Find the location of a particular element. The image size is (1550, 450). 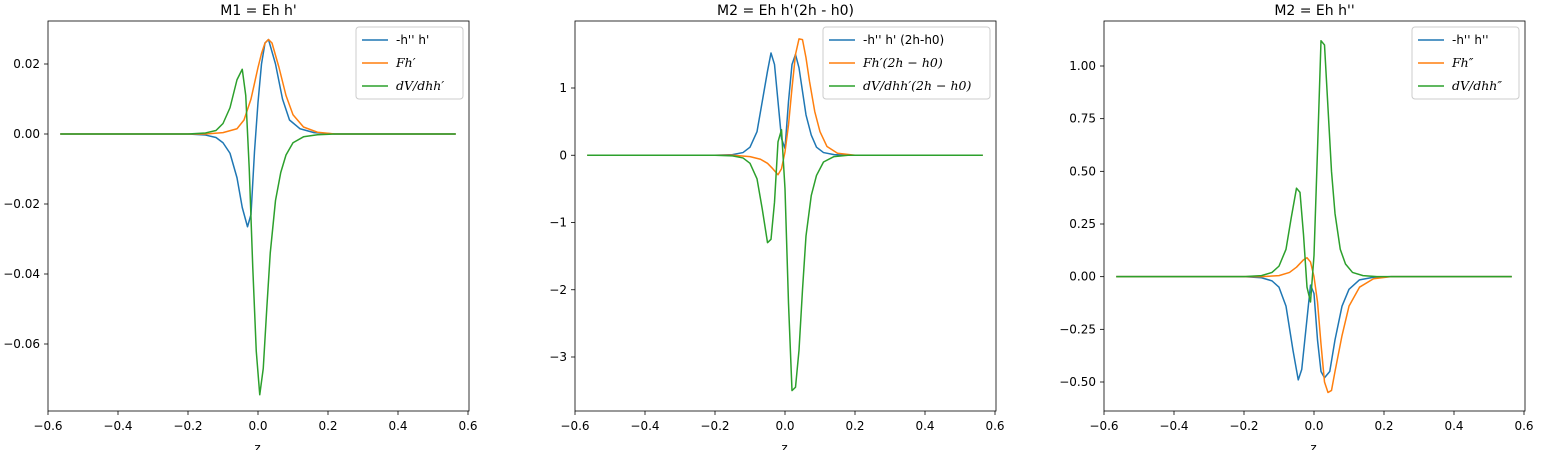

legend-entry: Fh″ is located at coordinates (1462, 62).